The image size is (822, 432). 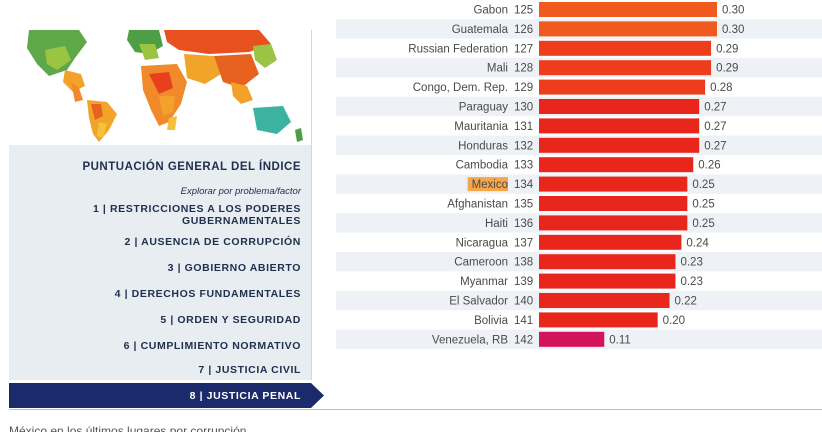 I want to click on menu-item-derechos: 4 | DERECHOS FUNDAMENTALES, so click(x=207, y=294).